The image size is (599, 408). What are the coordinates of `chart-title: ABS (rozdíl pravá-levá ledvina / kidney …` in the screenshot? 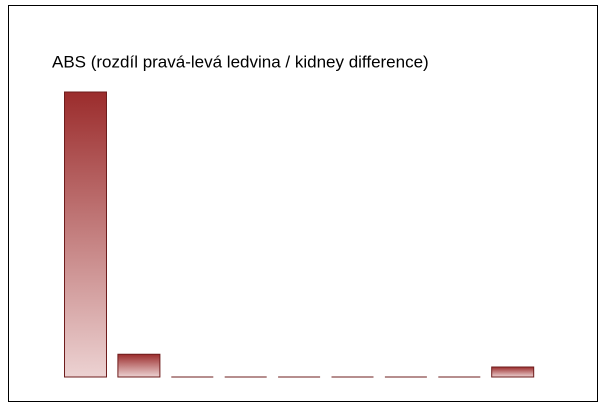 It's located at (240, 61).